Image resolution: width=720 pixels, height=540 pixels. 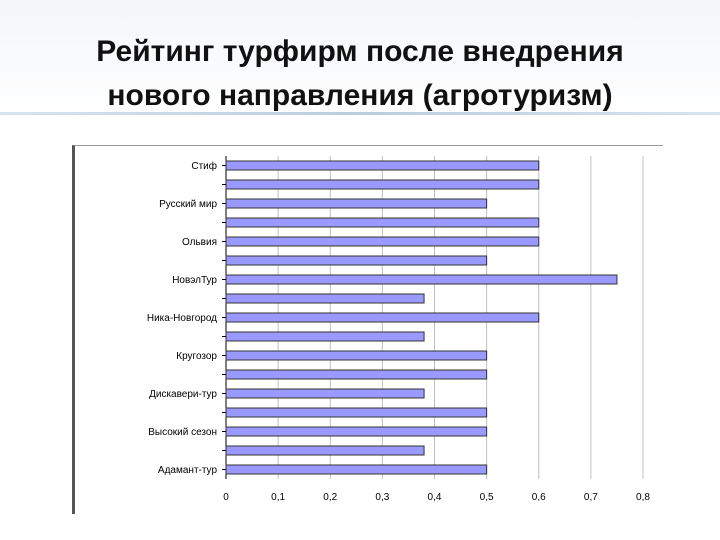 I want to click on x-tick-label: 0,7, so click(x=591, y=497).